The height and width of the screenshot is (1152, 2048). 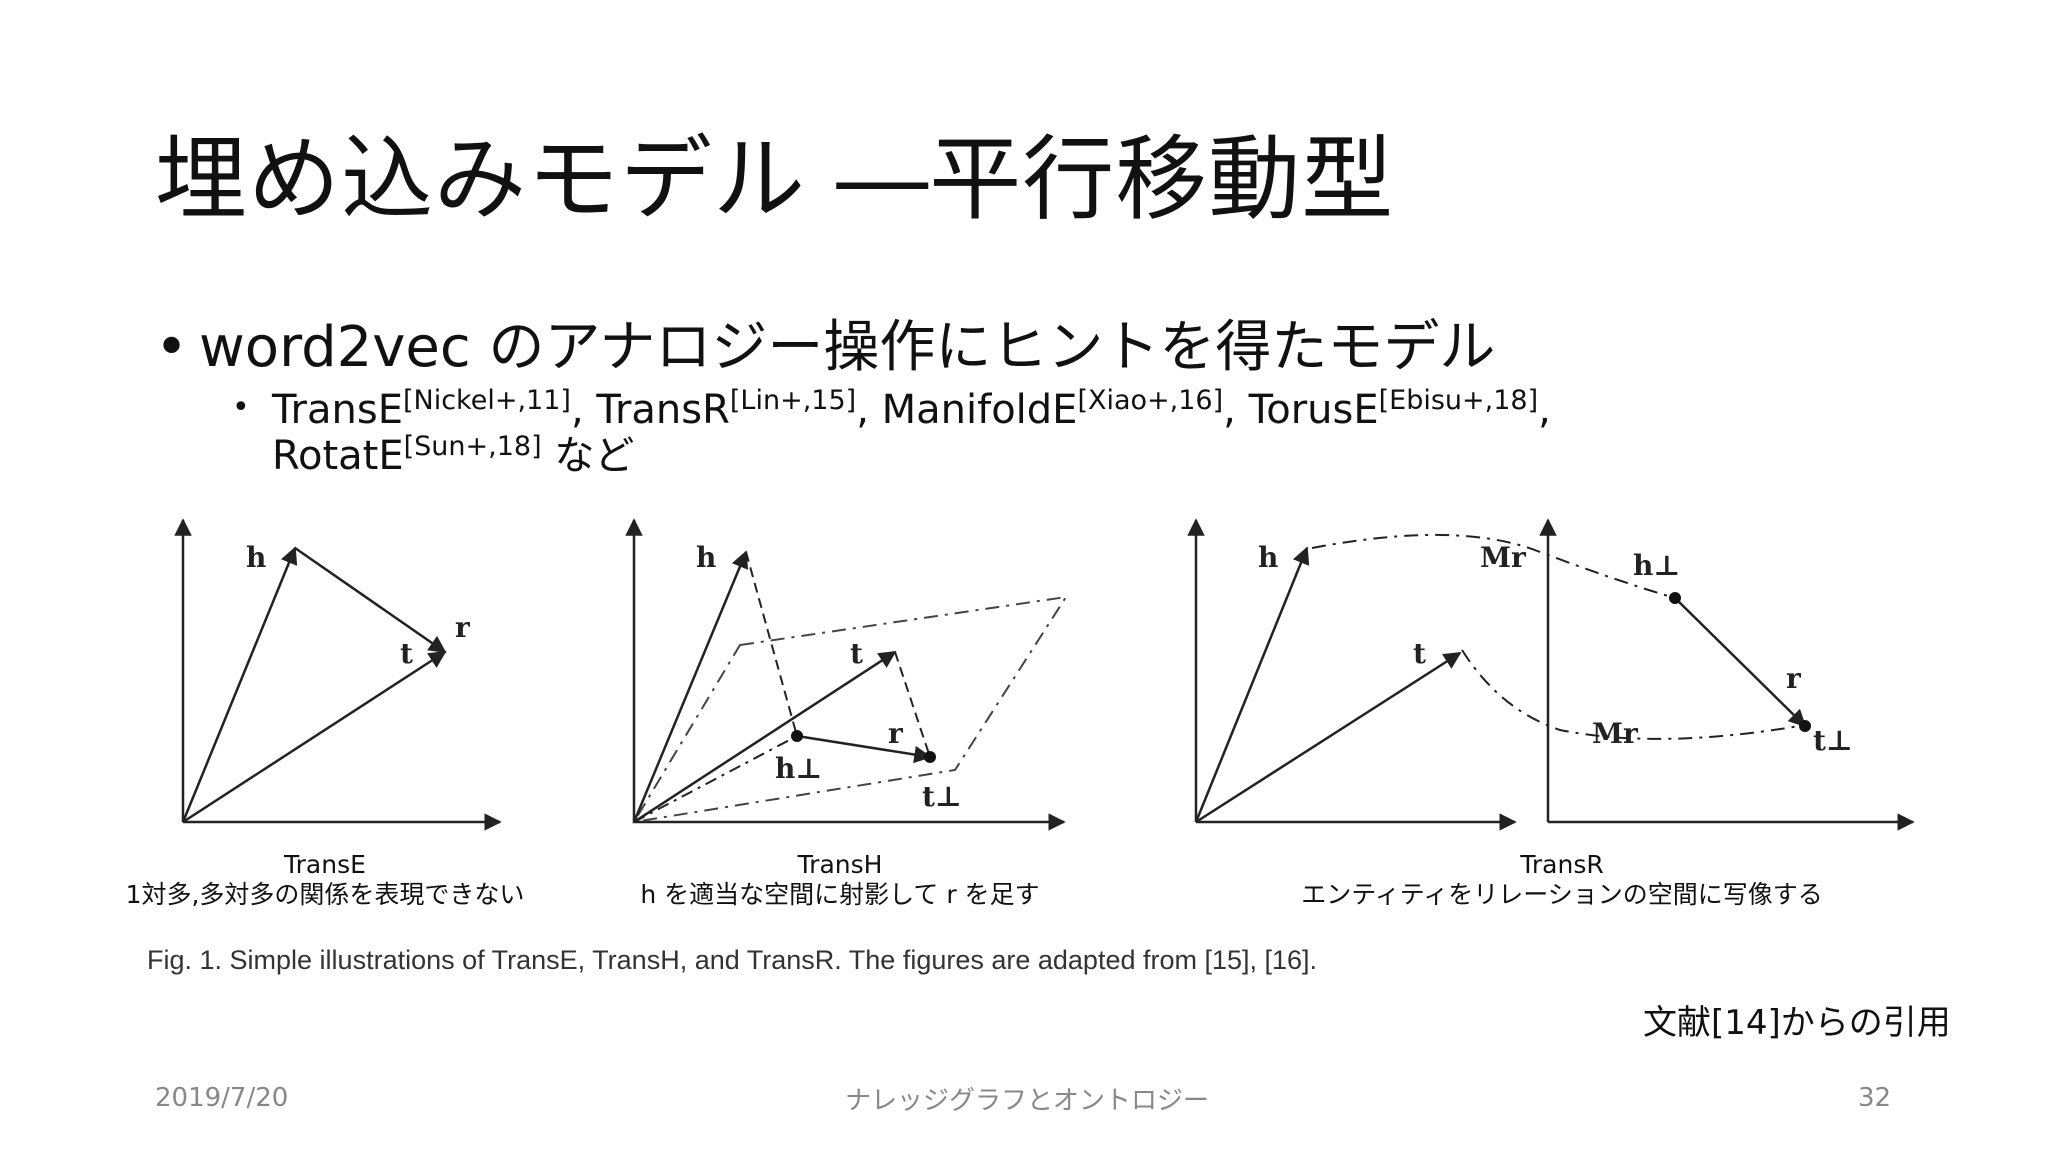 I want to click on label-mr-bottom: Mr, so click(x=1615, y=733).